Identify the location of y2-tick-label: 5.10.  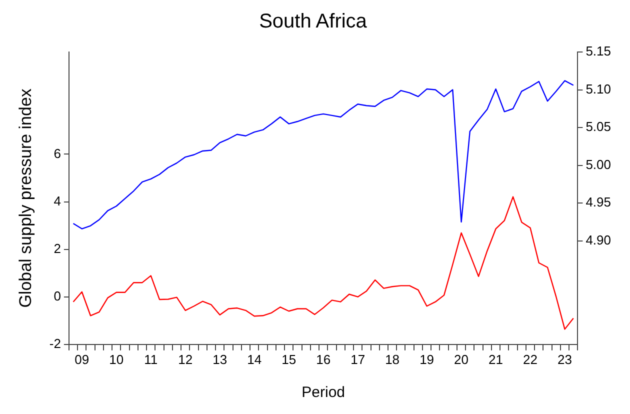
(599, 88).